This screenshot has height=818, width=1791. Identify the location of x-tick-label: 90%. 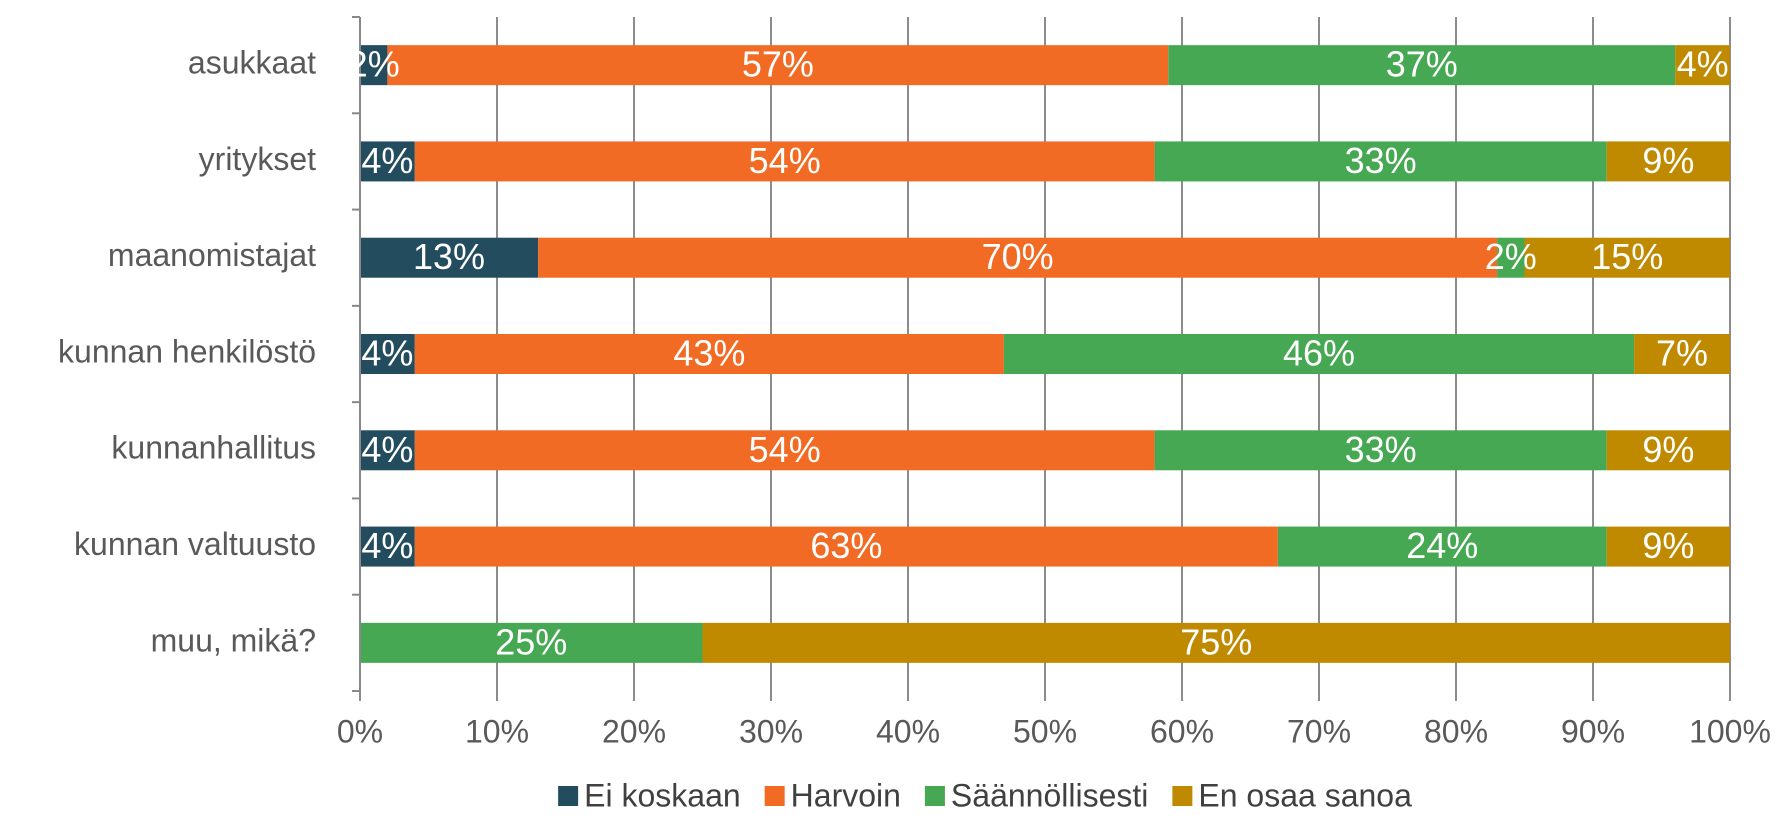
(1593, 731).